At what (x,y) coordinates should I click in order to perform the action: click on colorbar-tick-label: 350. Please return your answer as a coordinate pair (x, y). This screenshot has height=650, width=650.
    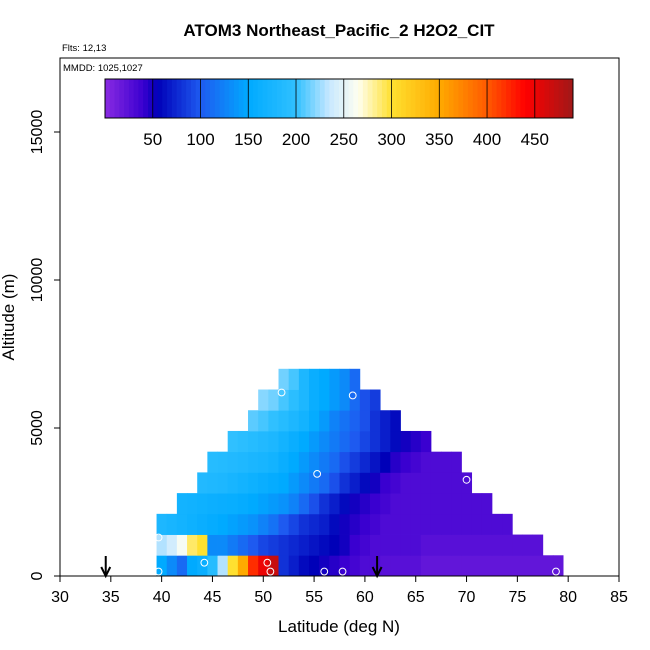
    Looking at the image, I should click on (439, 139).